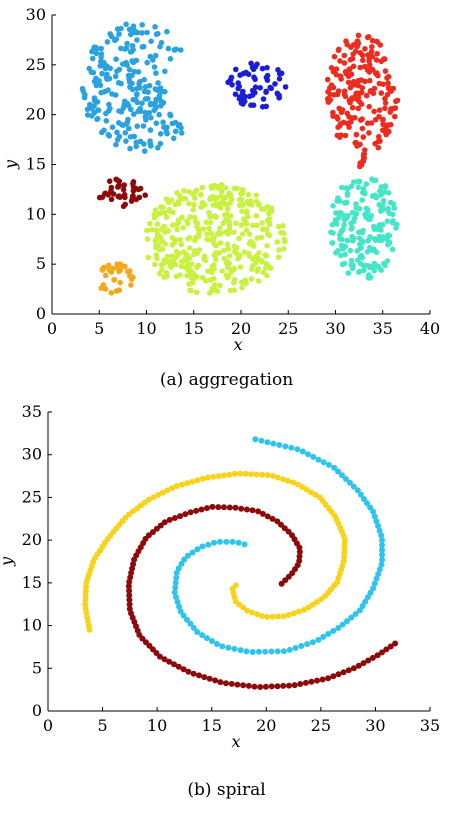 Image resolution: width=453 pixels, height=813 pixels. Describe the element at coordinates (37, 667) in the screenshot. I see `spiral-y-tick-label: 5` at that location.